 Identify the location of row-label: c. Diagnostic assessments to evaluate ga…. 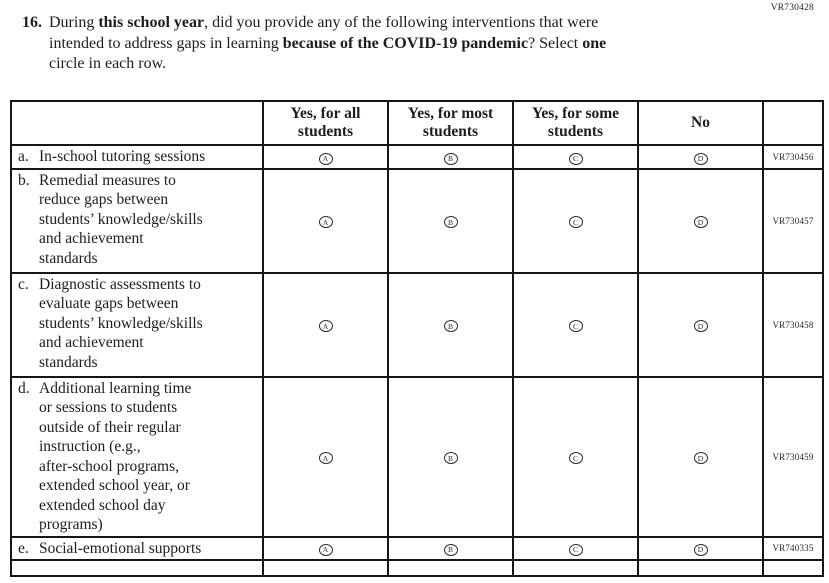
(137, 324).